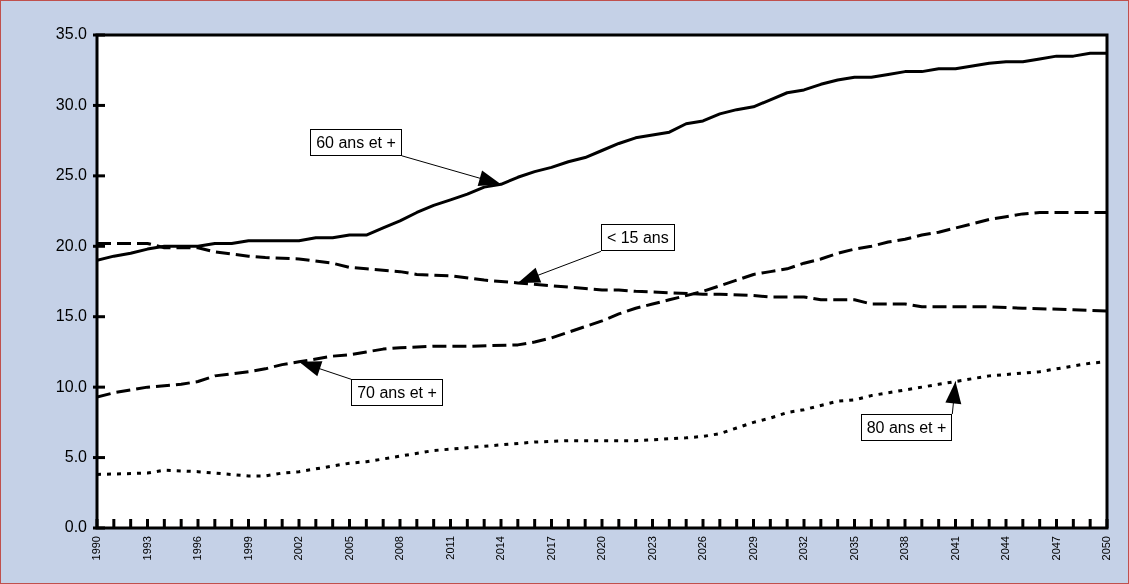 The width and height of the screenshot is (1129, 584). Describe the element at coordinates (71, 316) in the screenshot. I see `y-tick-label: 15.0` at that location.